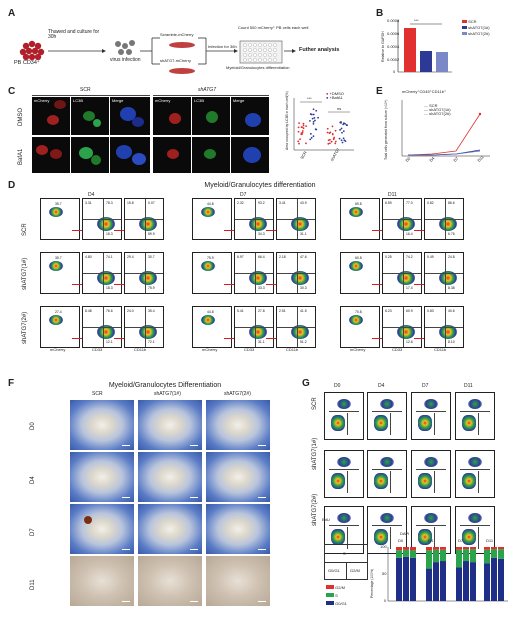  I want to click on f-row-2: D7, so click(33, 532).